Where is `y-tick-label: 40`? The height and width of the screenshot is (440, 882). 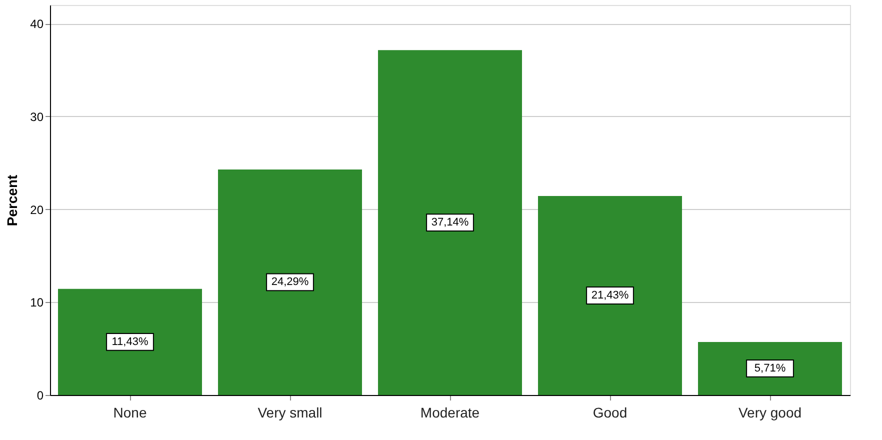 y-tick-label: 40 is located at coordinates (37, 24).